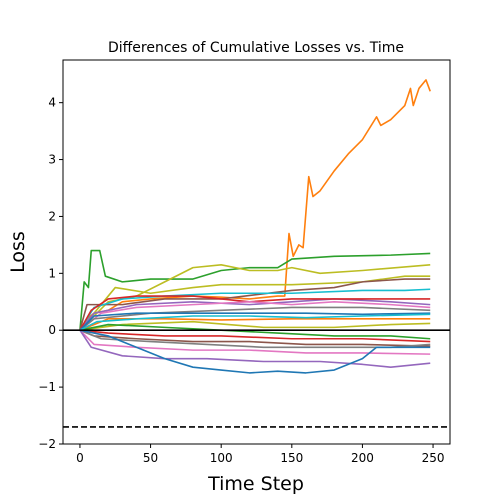 The image size is (500, 500). What do you see at coordinates (52, 216) in the screenshot?
I see `y-tick-label: 2` at bounding box center [52, 216].